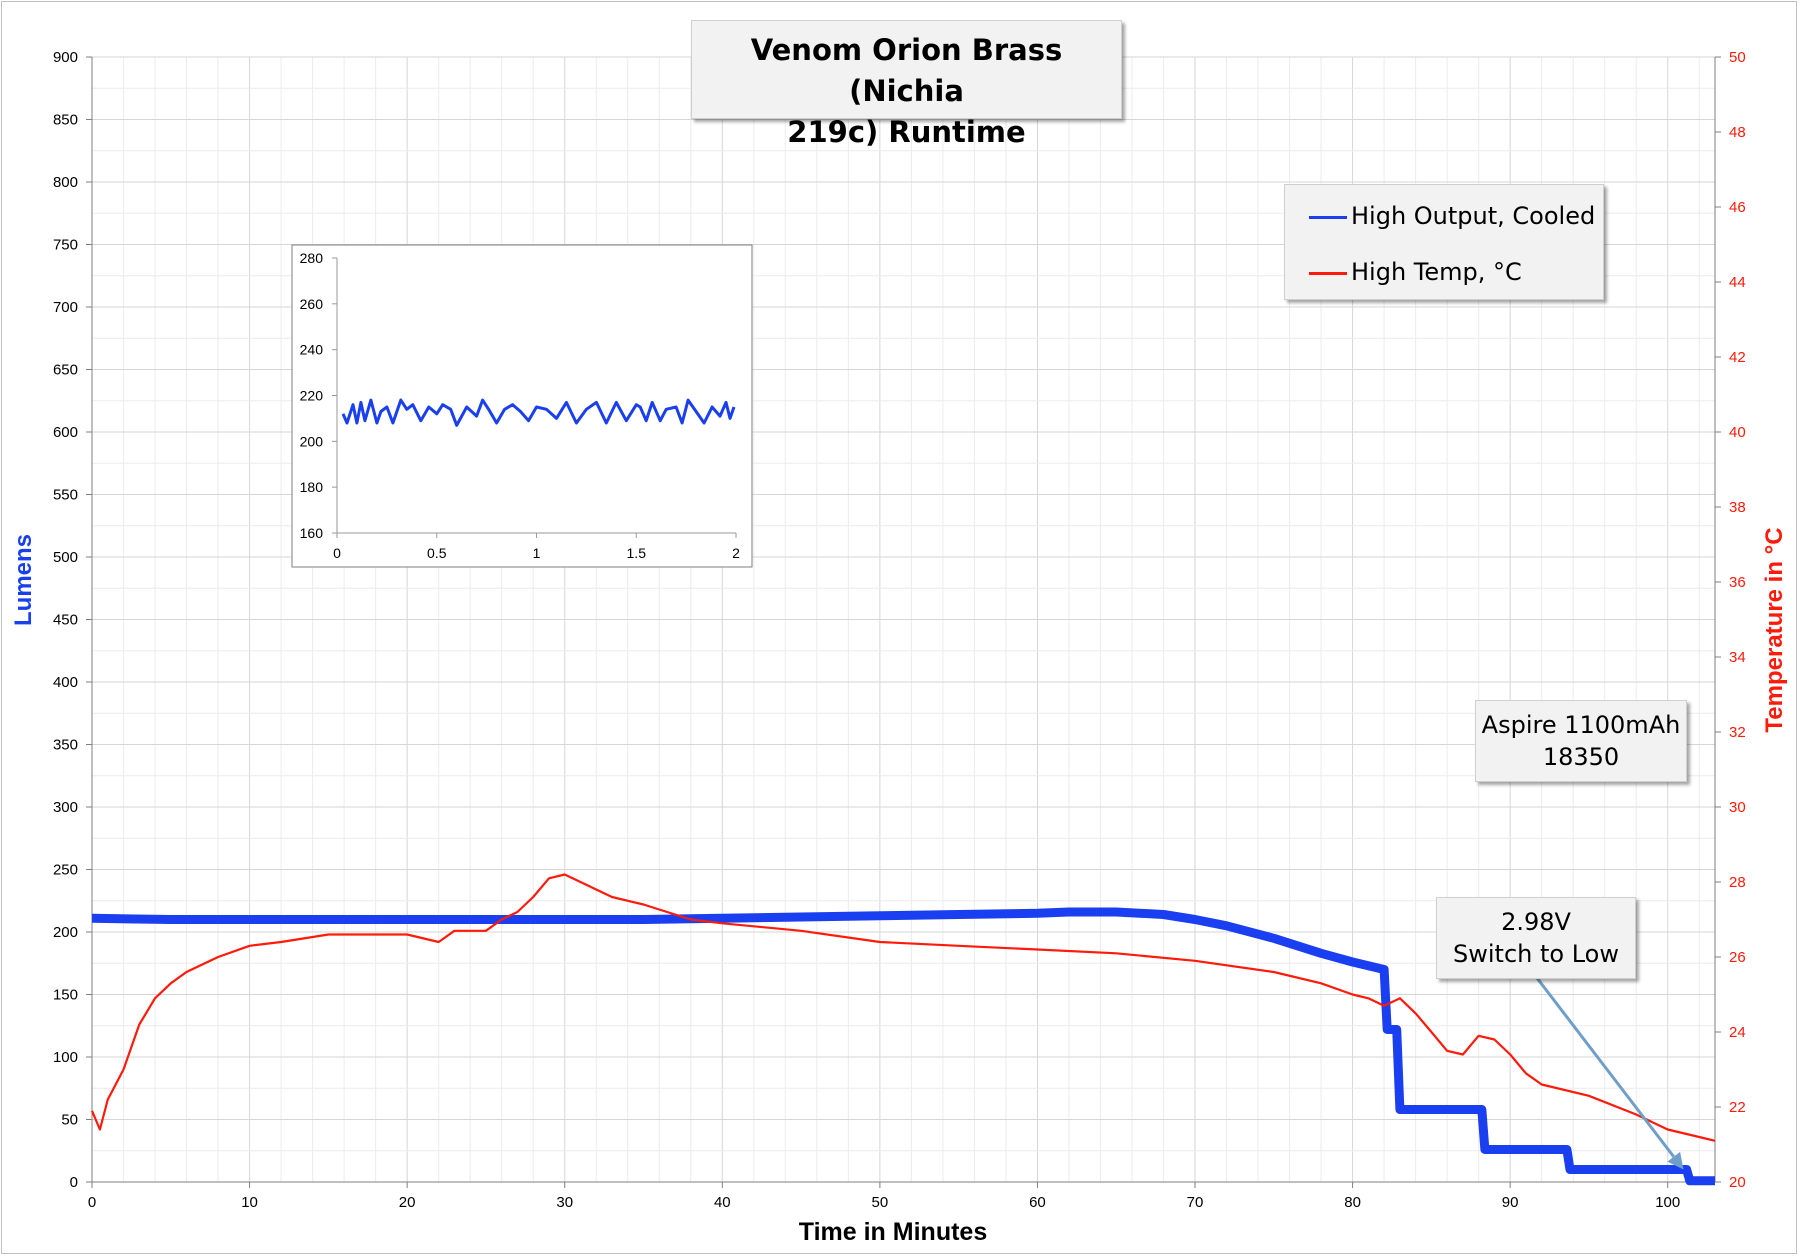  What do you see at coordinates (65, 182) in the screenshot?
I see `y-tick-label: 800` at bounding box center [65, 182].